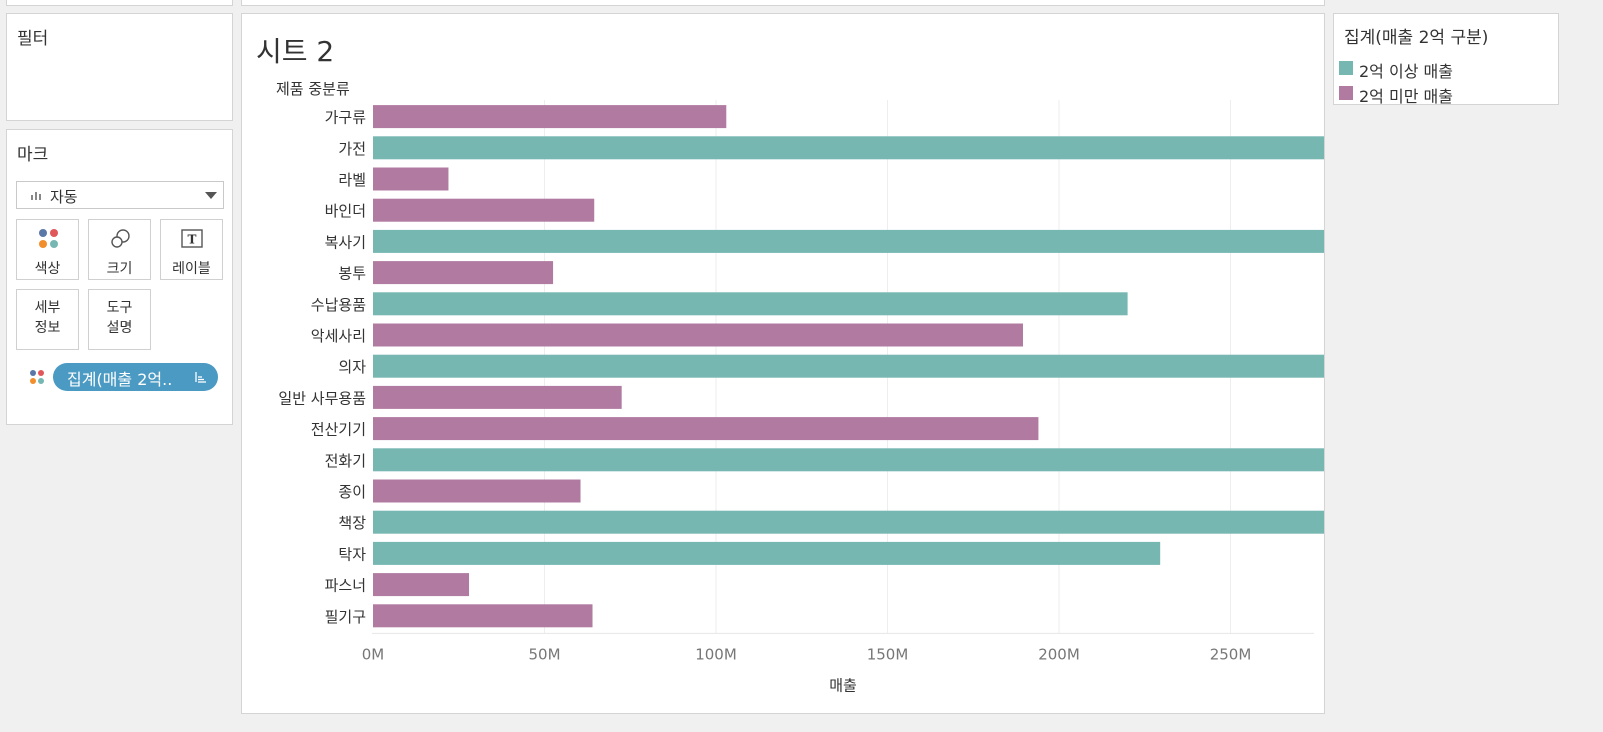  What do you see at coordinates (346, 118) in the screenshot?
I see `category-label: 가구류` at bounding box center [346, 118].